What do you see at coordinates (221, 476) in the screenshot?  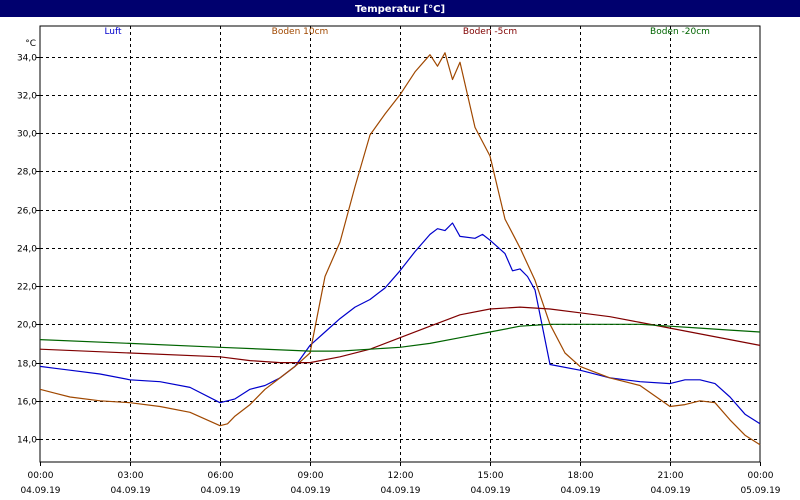 I see `x-tick-time: 06:00` at bounding box center [221, 476].